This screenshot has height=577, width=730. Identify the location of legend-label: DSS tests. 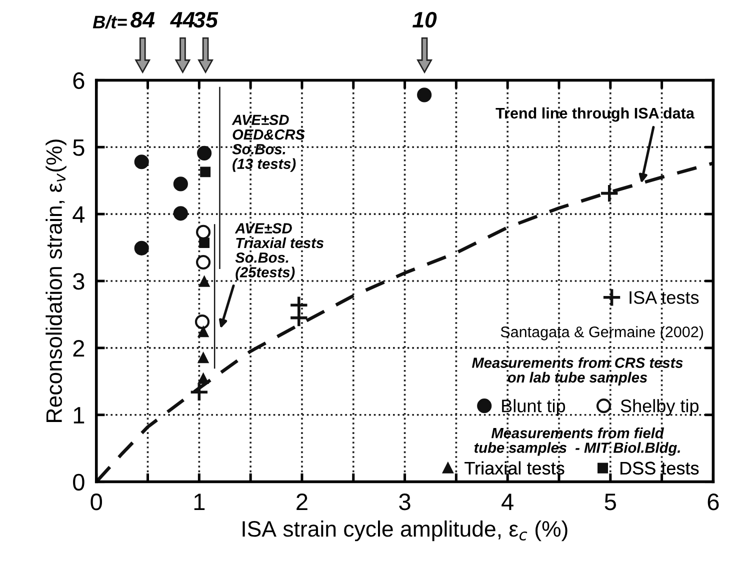
(659, 468).